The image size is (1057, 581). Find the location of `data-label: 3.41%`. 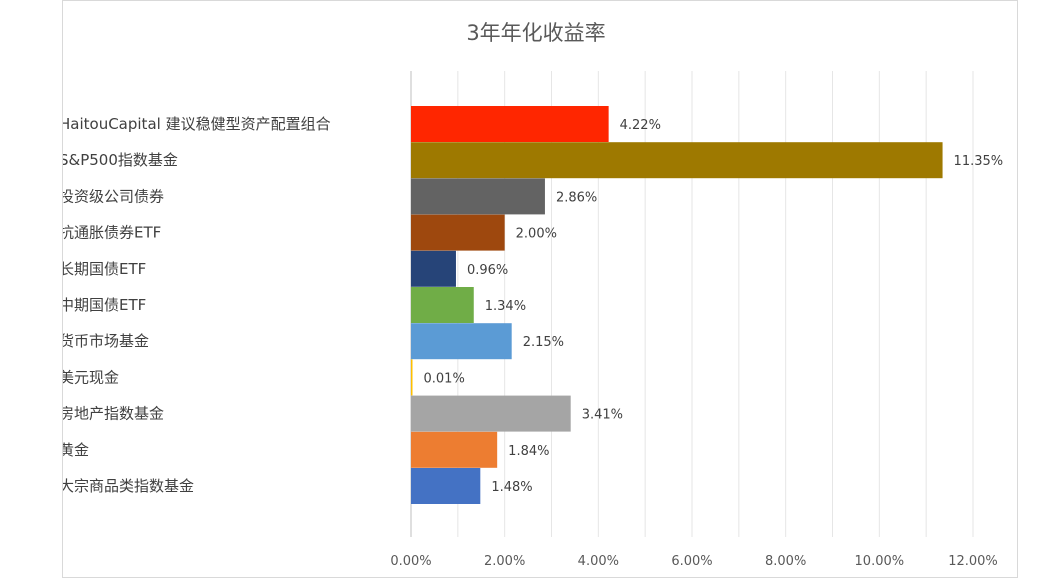

data-label: 3.41% is located at coordinates (602, 415).